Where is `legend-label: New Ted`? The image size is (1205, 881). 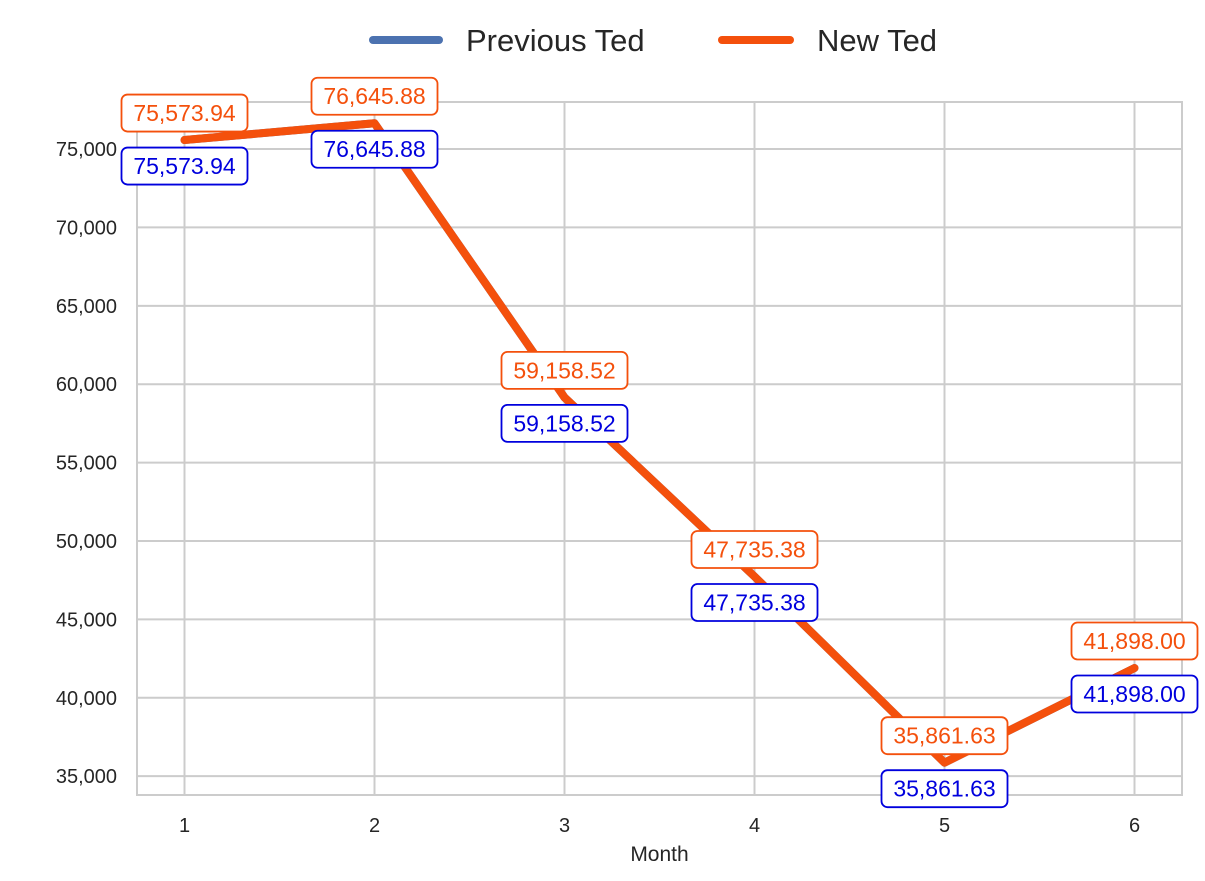 legend-label: New Ted is located at coordinates (877, 40).